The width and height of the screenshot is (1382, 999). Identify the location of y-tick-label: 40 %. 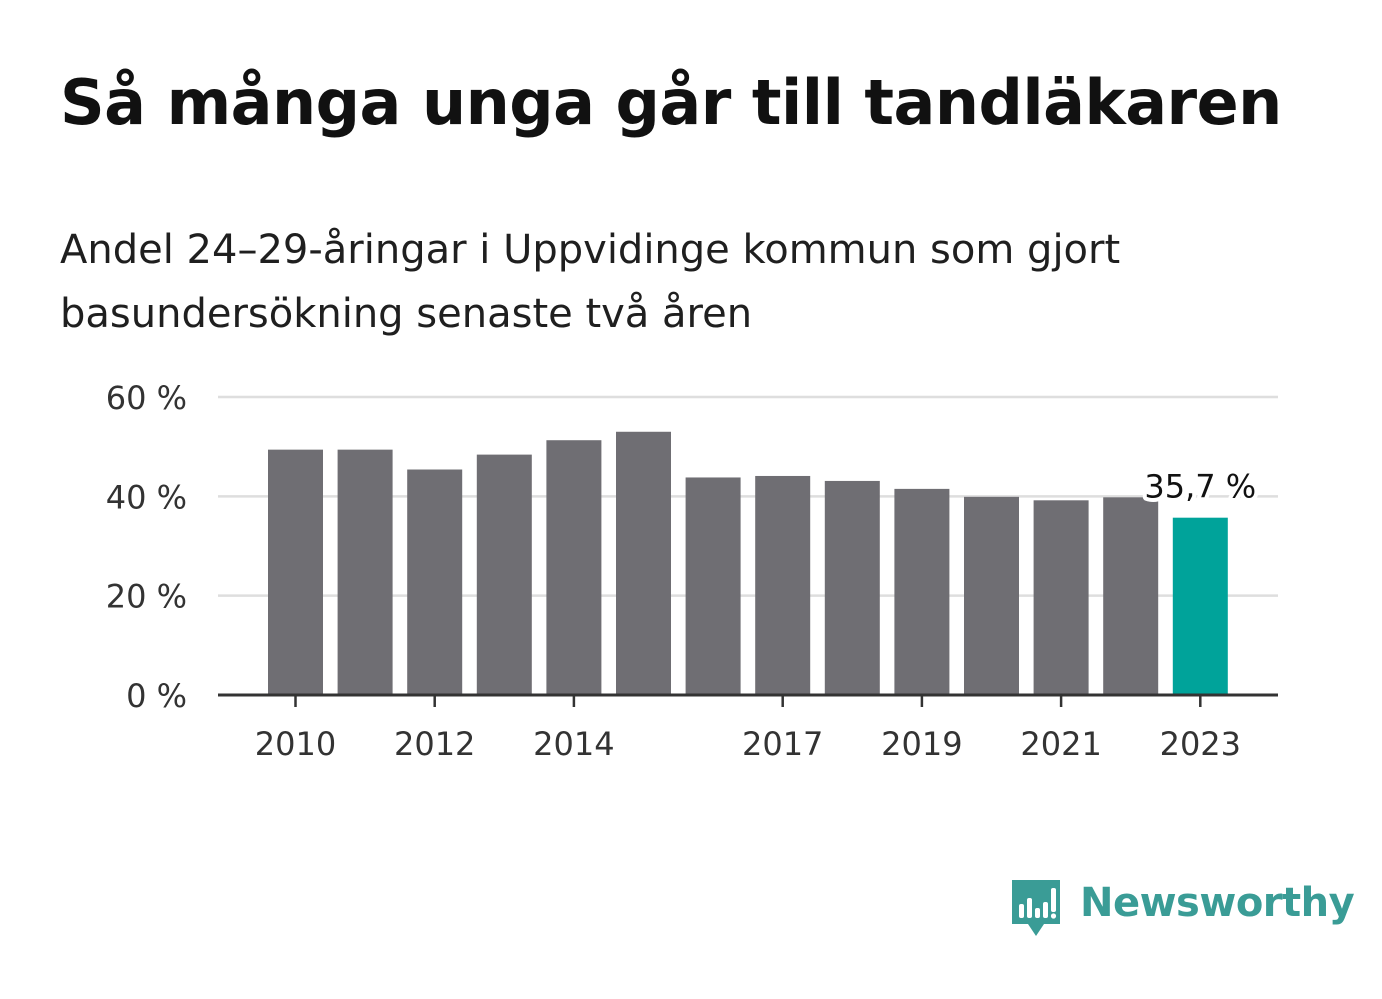
(146, 497).